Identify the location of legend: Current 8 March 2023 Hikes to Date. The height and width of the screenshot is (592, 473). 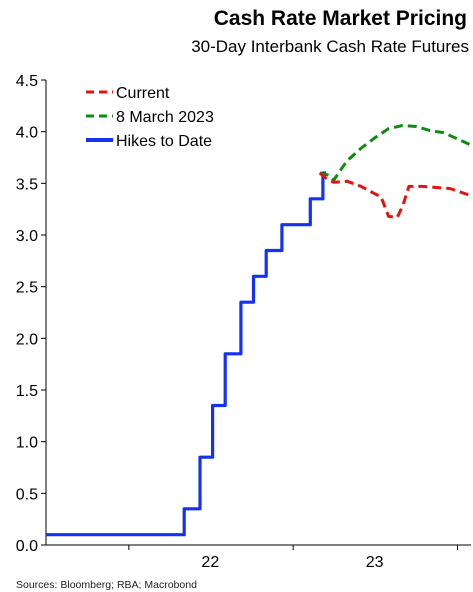
(150, 117).